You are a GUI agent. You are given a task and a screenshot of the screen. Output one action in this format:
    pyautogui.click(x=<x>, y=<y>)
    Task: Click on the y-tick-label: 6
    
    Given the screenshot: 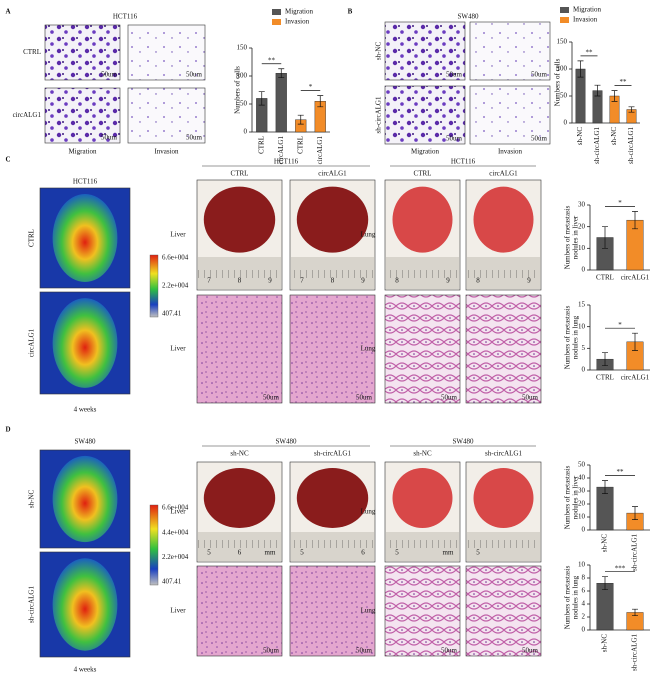 What is the action you would take?
    pyautogui.click(x=584, y=591)
    